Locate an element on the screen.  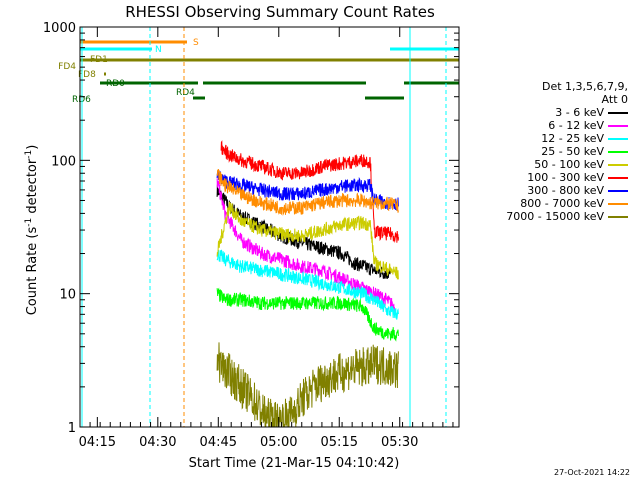
legend-item: 300 - 800 keV is located at coordinates (553, 190).